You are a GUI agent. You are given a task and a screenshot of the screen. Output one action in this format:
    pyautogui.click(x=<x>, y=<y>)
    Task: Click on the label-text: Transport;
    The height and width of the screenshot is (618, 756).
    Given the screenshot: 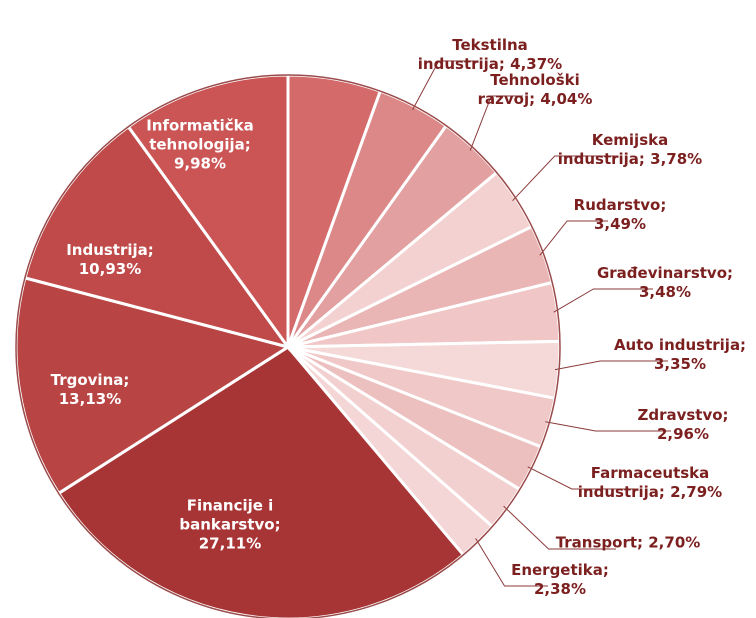 What is the action you would take?
    pyautogui.click(x=599, y=542)
    